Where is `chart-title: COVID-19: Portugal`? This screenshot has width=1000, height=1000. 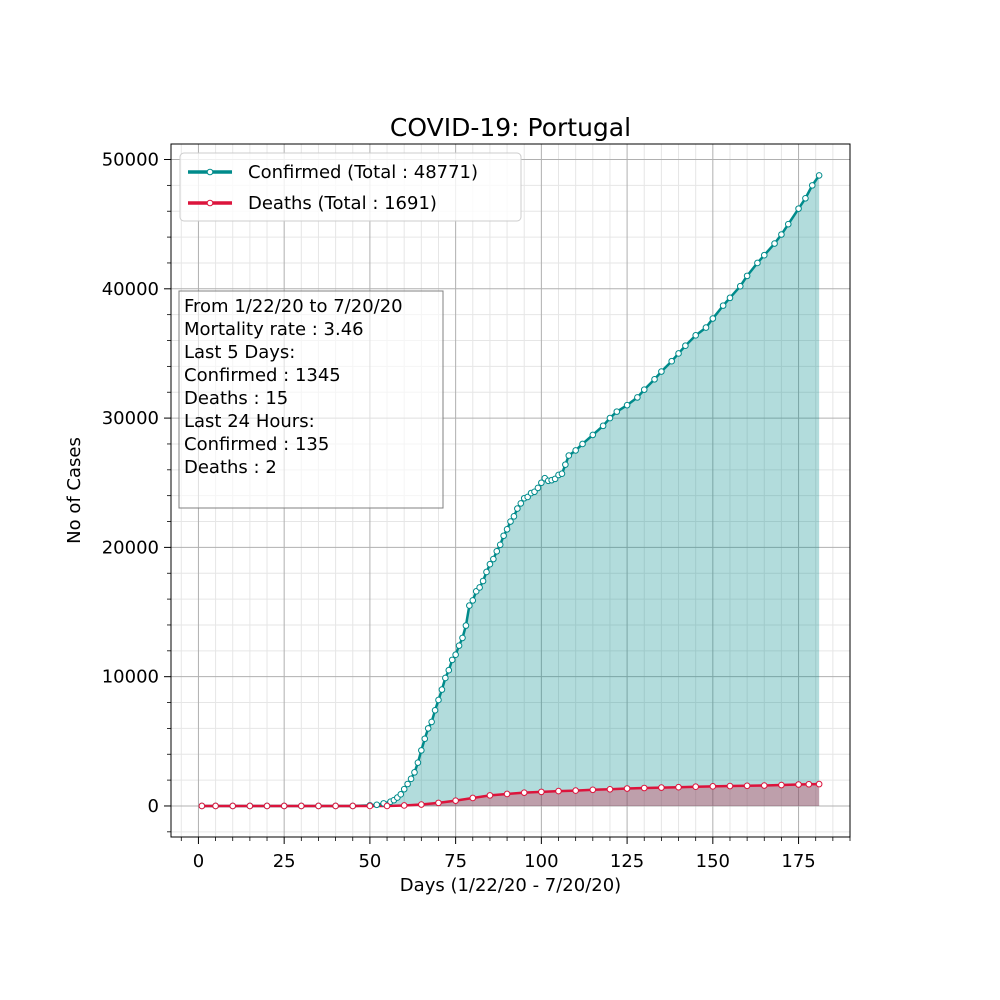
chart-title: COVID-19: Portugal is located at coordinates (510, 127).